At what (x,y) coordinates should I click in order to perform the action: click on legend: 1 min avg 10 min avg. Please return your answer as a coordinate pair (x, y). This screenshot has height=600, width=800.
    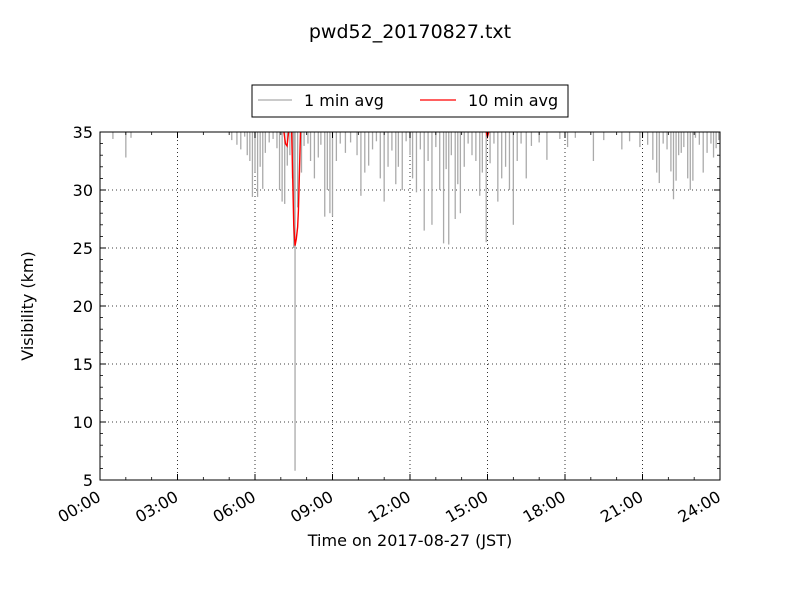
    Looking at the image, I should click on (410, 101).